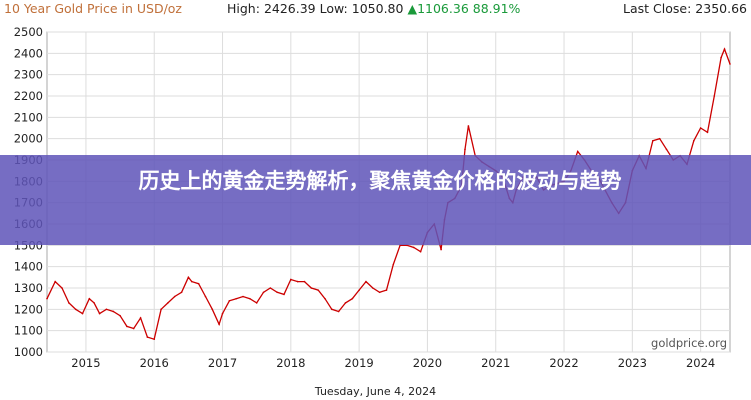  What do you see at coordinates (28, 267) in the screenshot?
I see `y-tick-label: 1400` at bounding box center [28, 267].